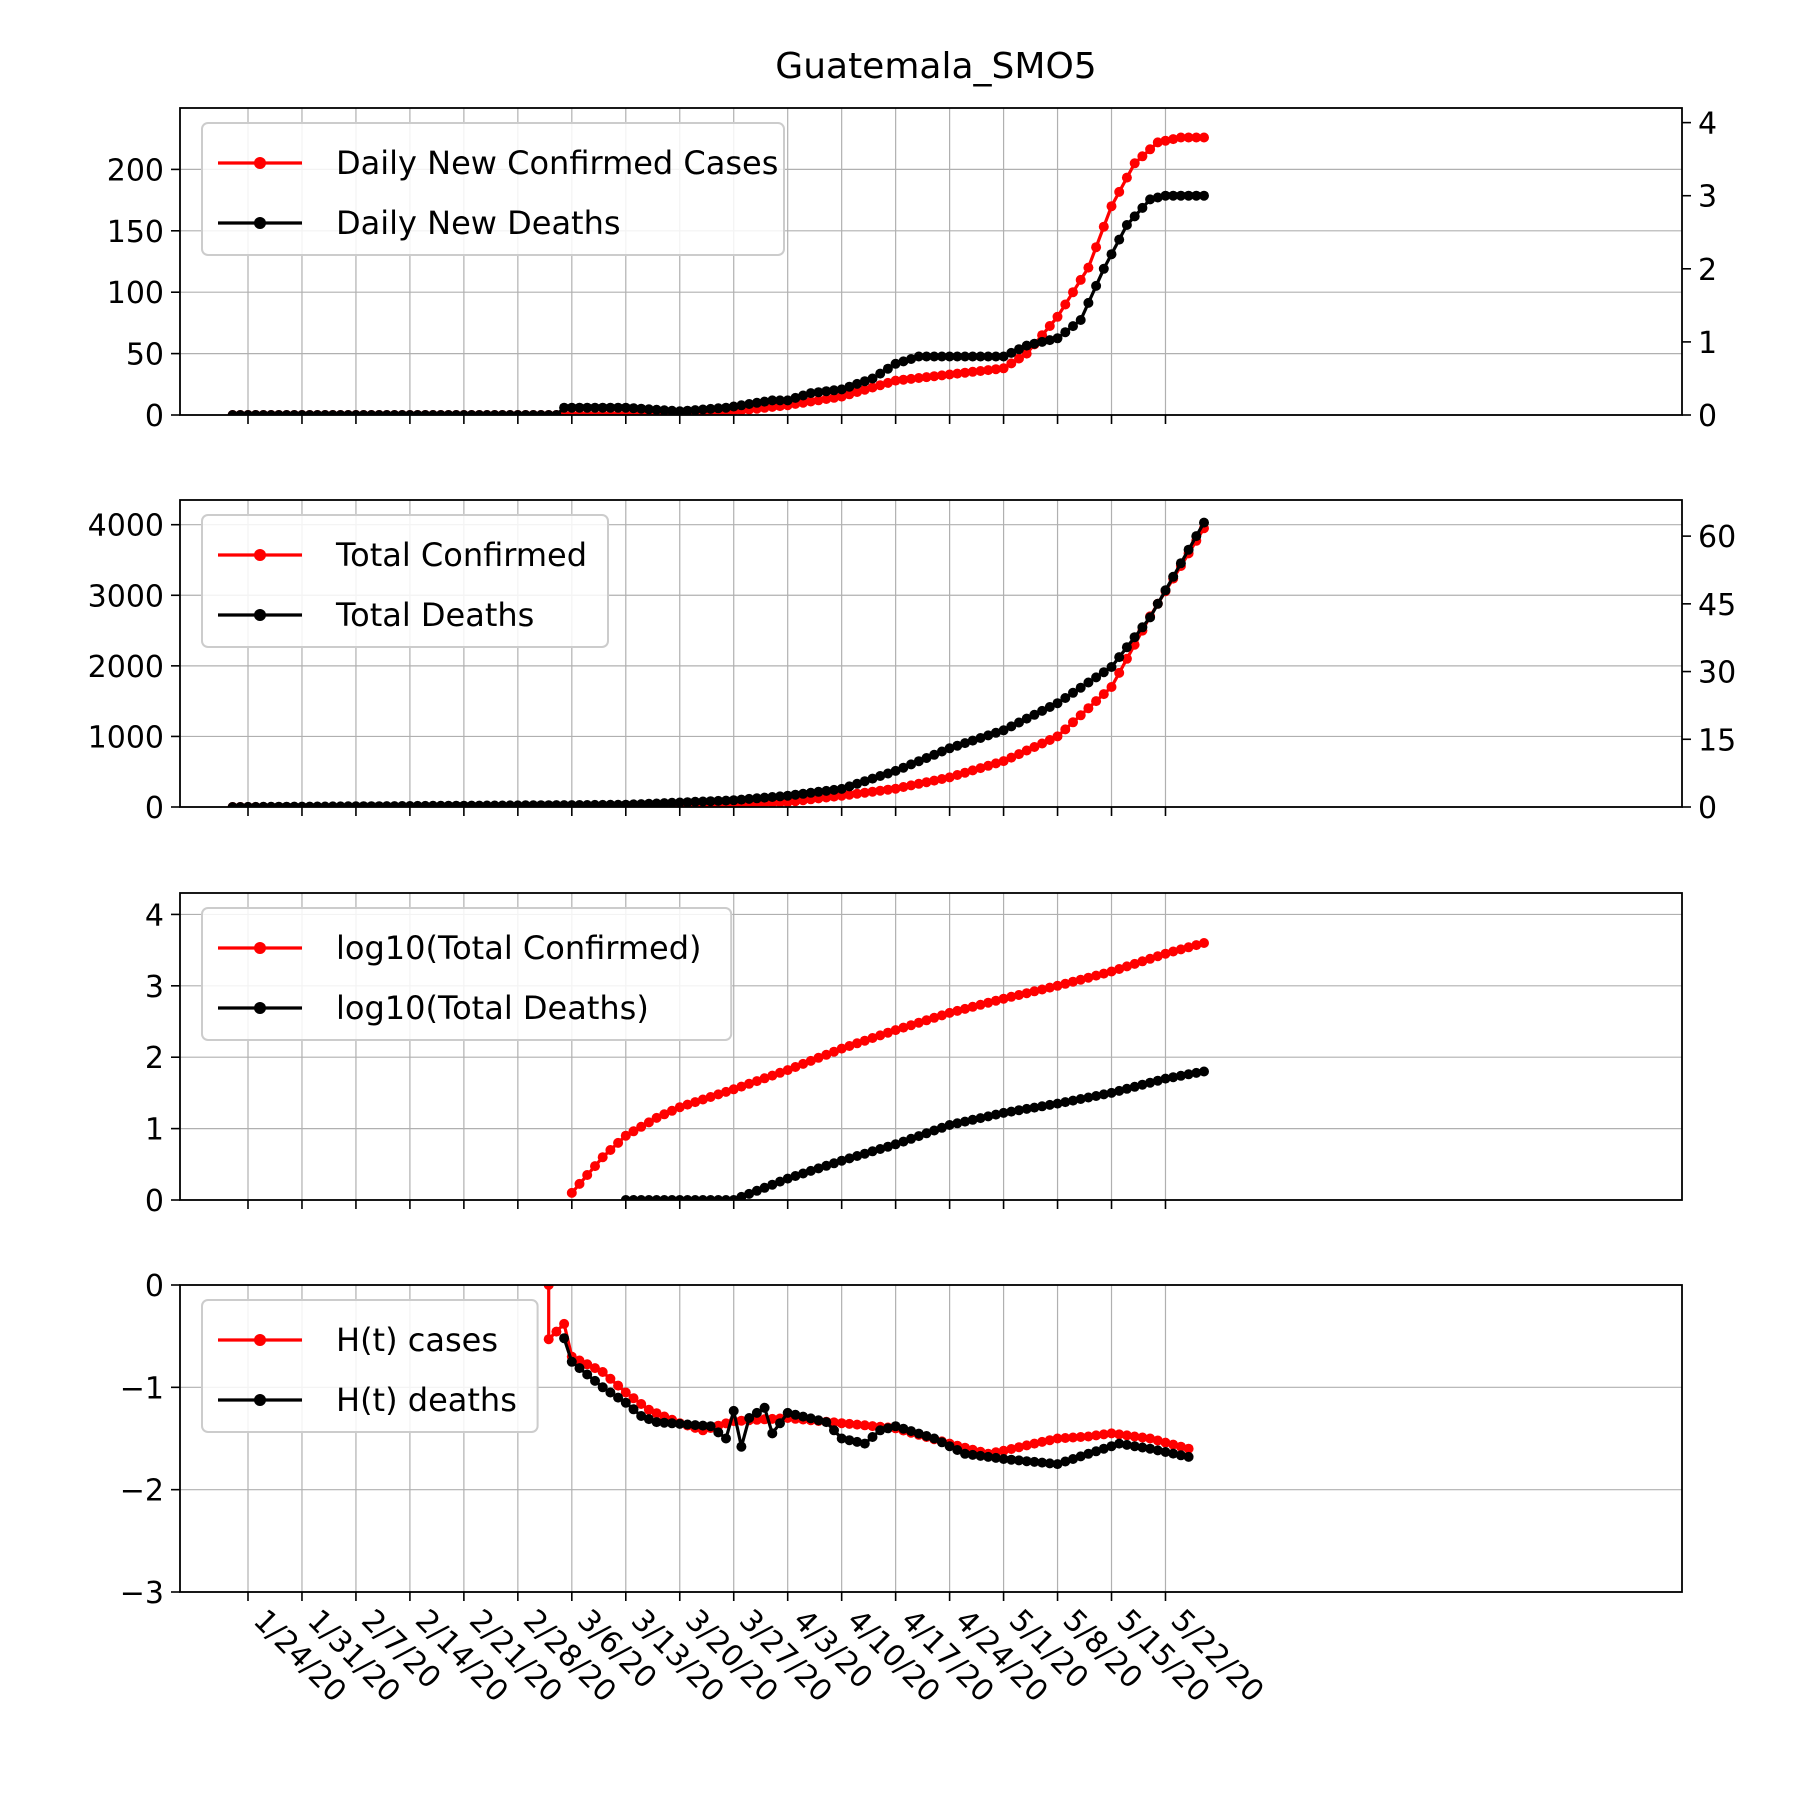 The image size is (1800, 1800). What do you see at coordinates (1707, 416) in the screenshot?
I see `y2-tick-label: 0` at bounding box center [1707, 416].